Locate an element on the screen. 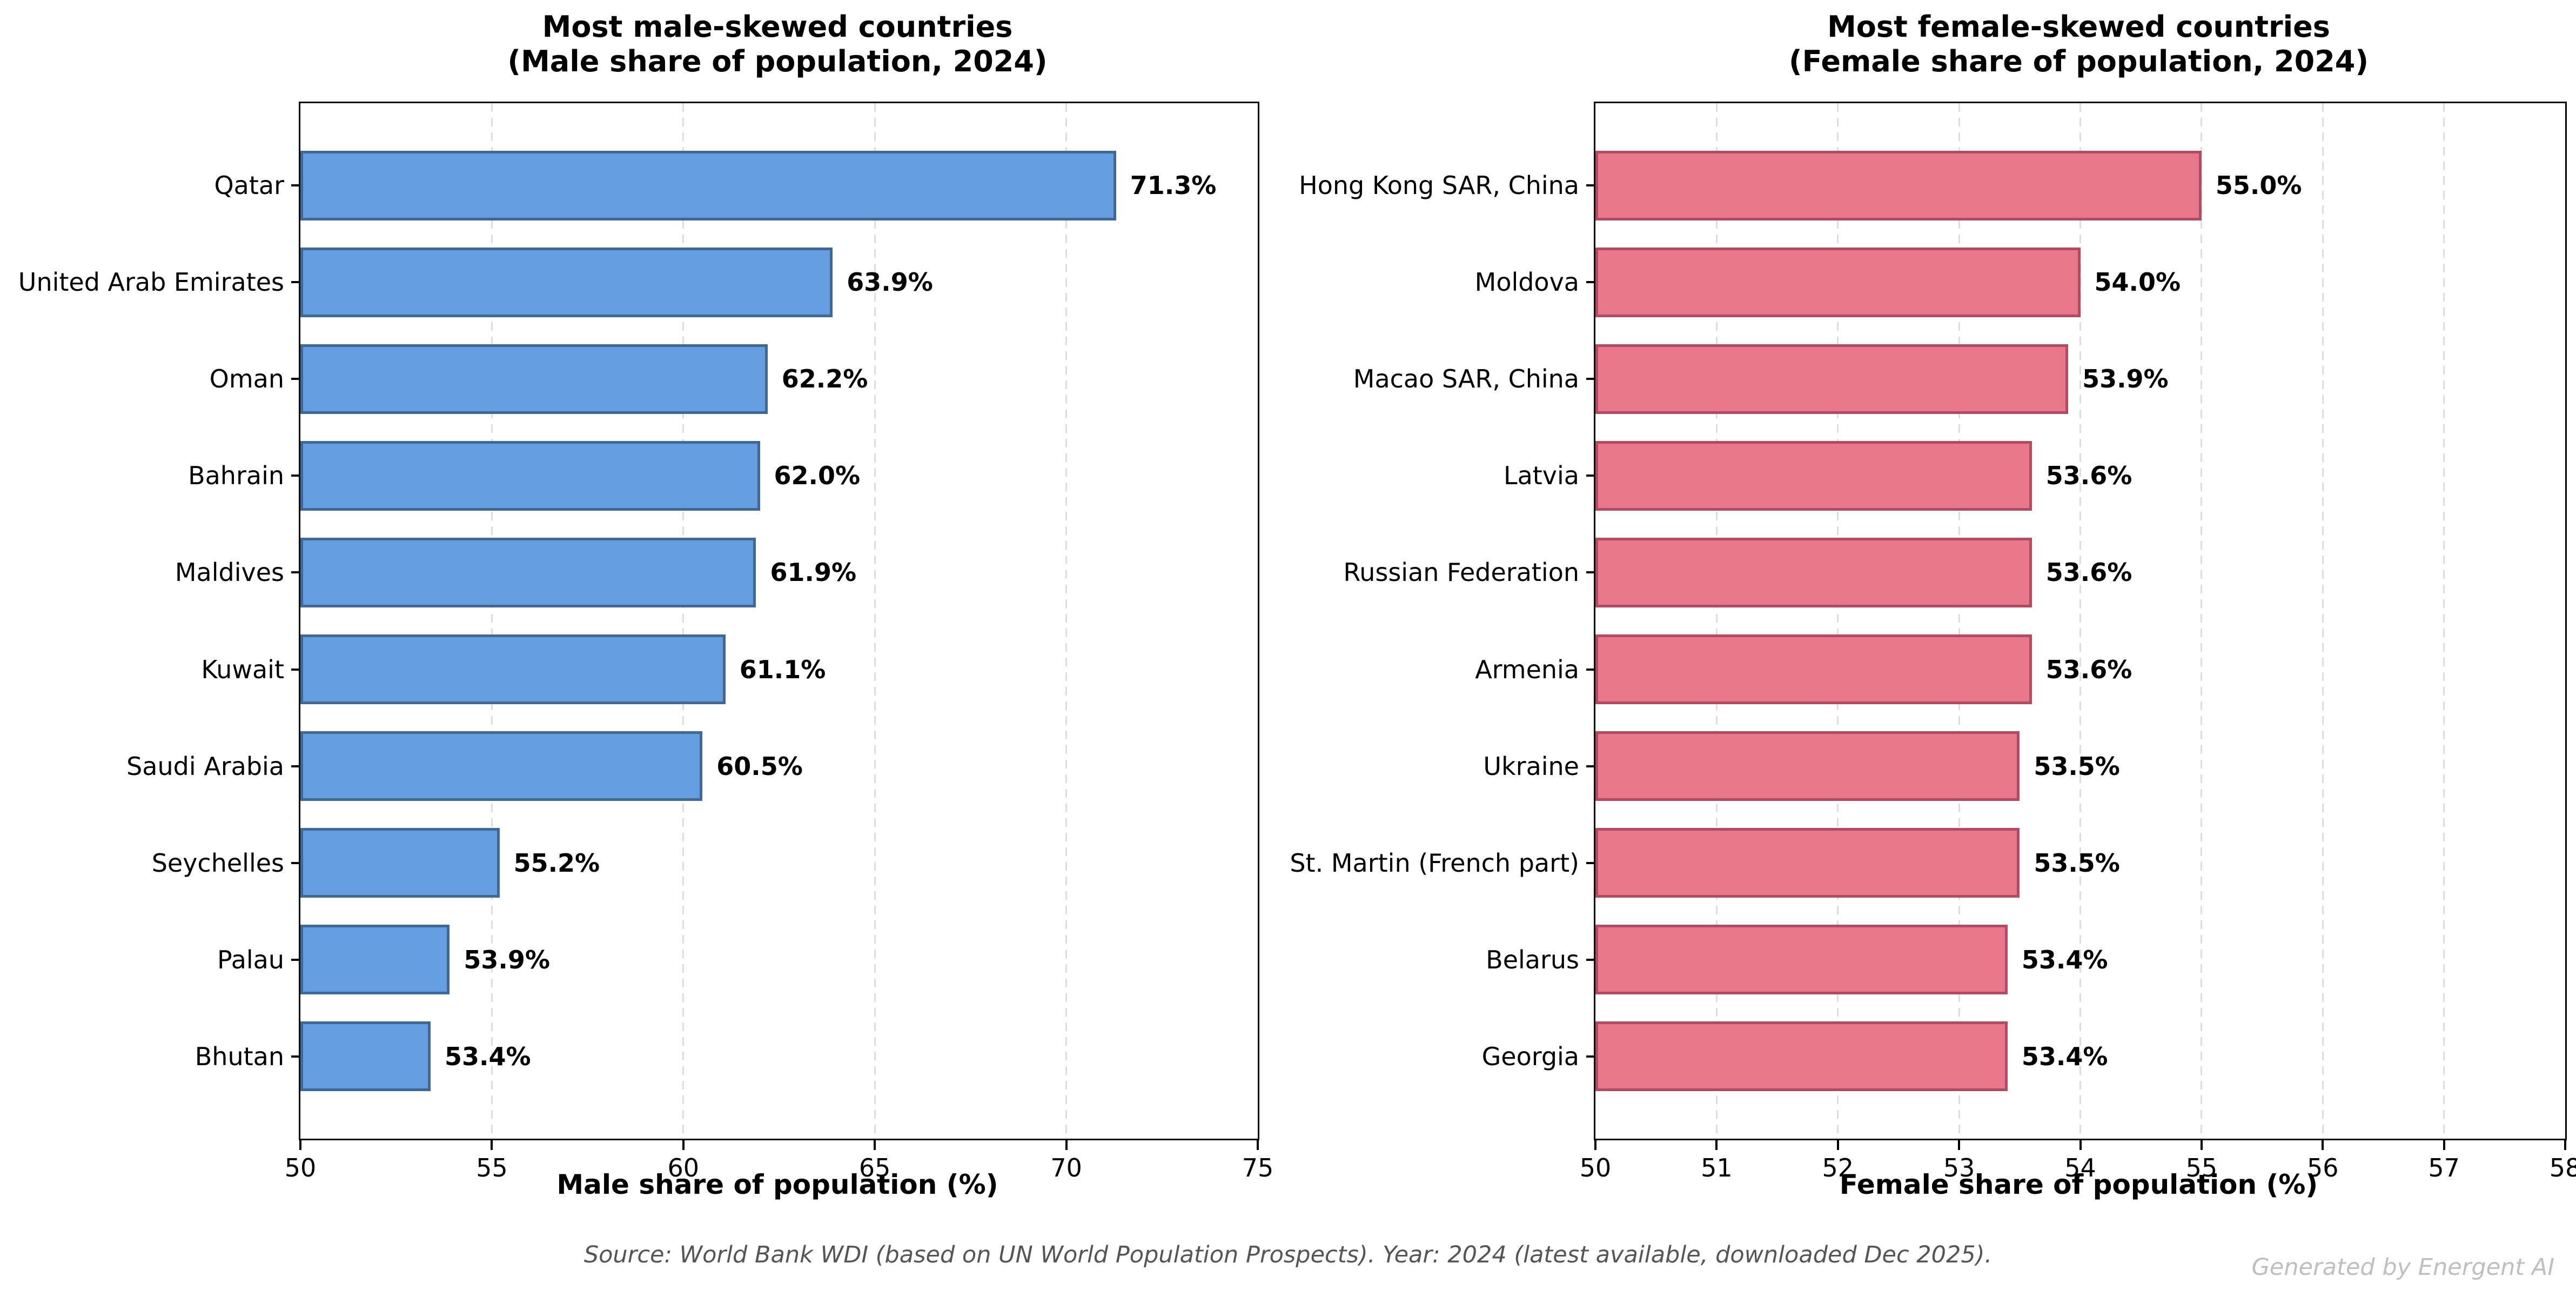 The image size is (2576, 1290). category-label: Moldova is located at coordinates (1526, 282).